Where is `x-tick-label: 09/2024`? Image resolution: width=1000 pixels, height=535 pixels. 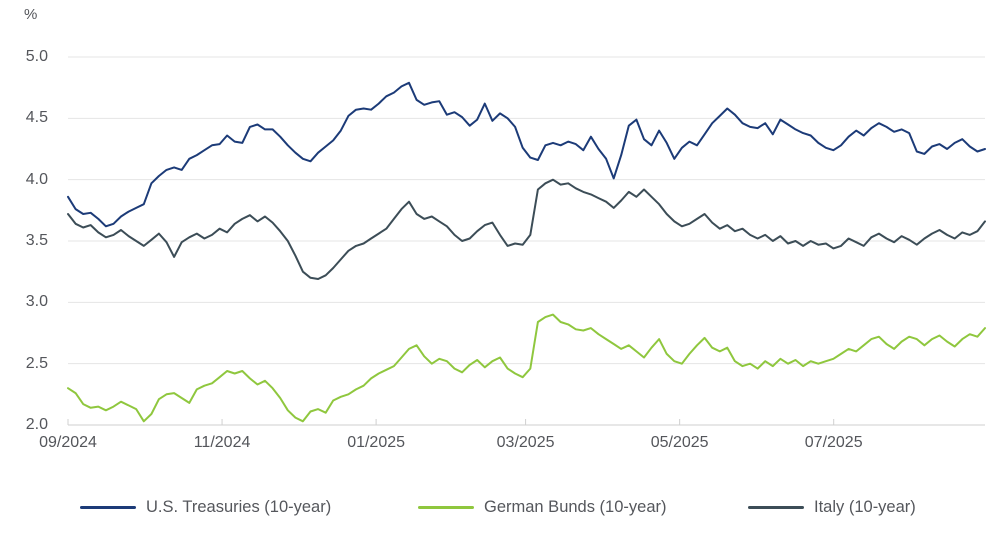
x-tick-label: 09/2024 is located at coordinates (68, 442).